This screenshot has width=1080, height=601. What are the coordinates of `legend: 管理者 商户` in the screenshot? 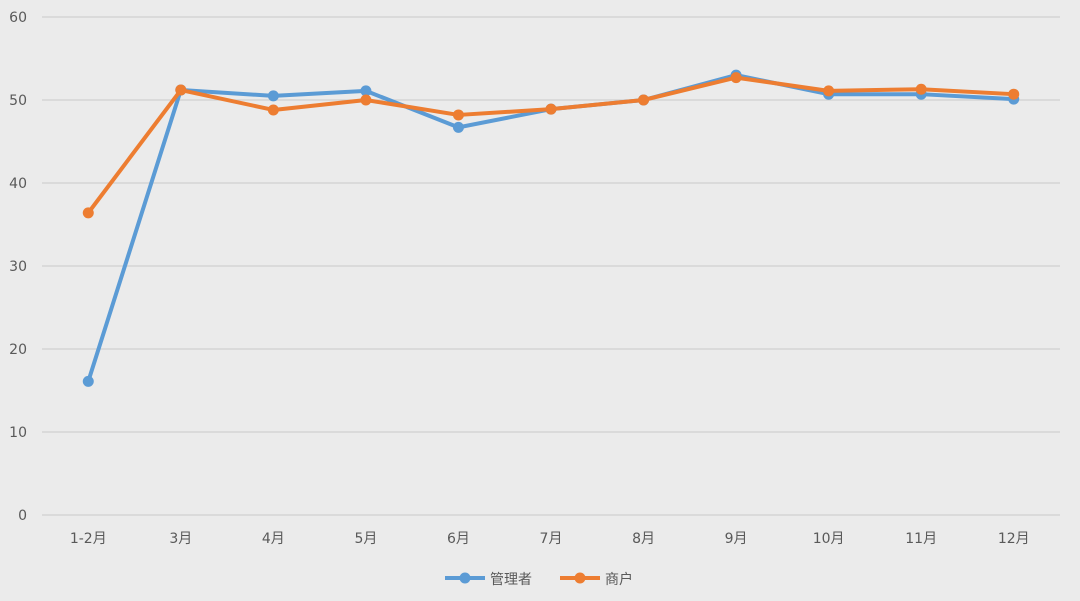 It's located at (539, 579).